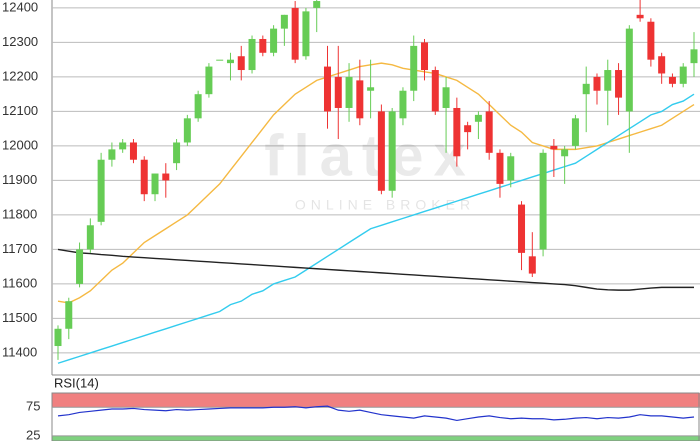  What do you see at coordinates (19, 213) in the screenshot?
I see `y-tick-label: 11800` at bounding box center [19, 213].